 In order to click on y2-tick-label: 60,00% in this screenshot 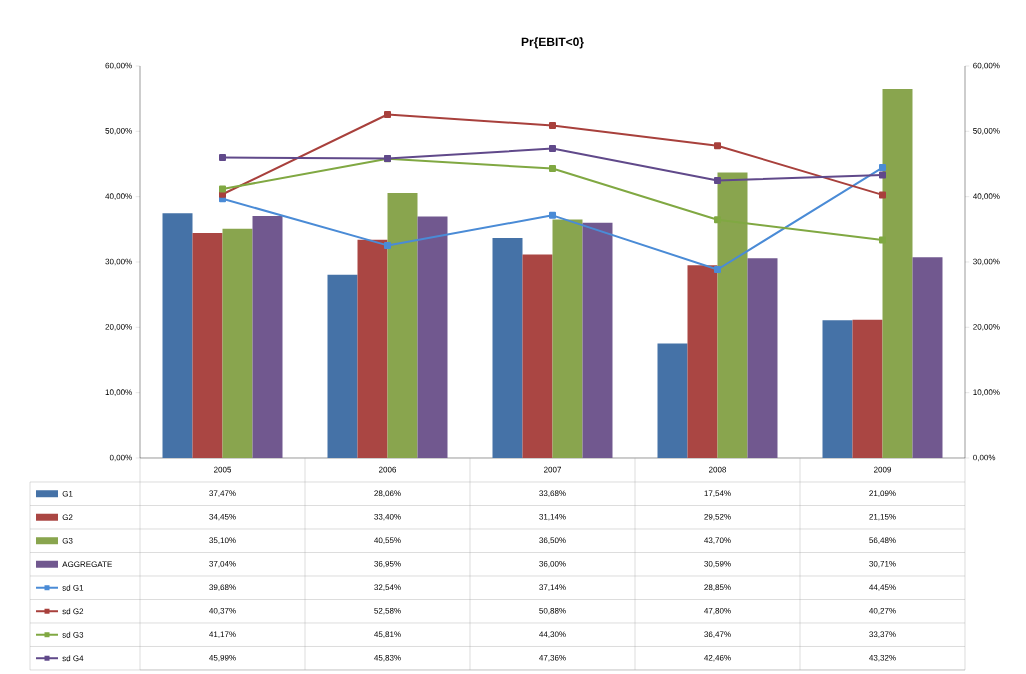, I will do `click(986, 66)`.